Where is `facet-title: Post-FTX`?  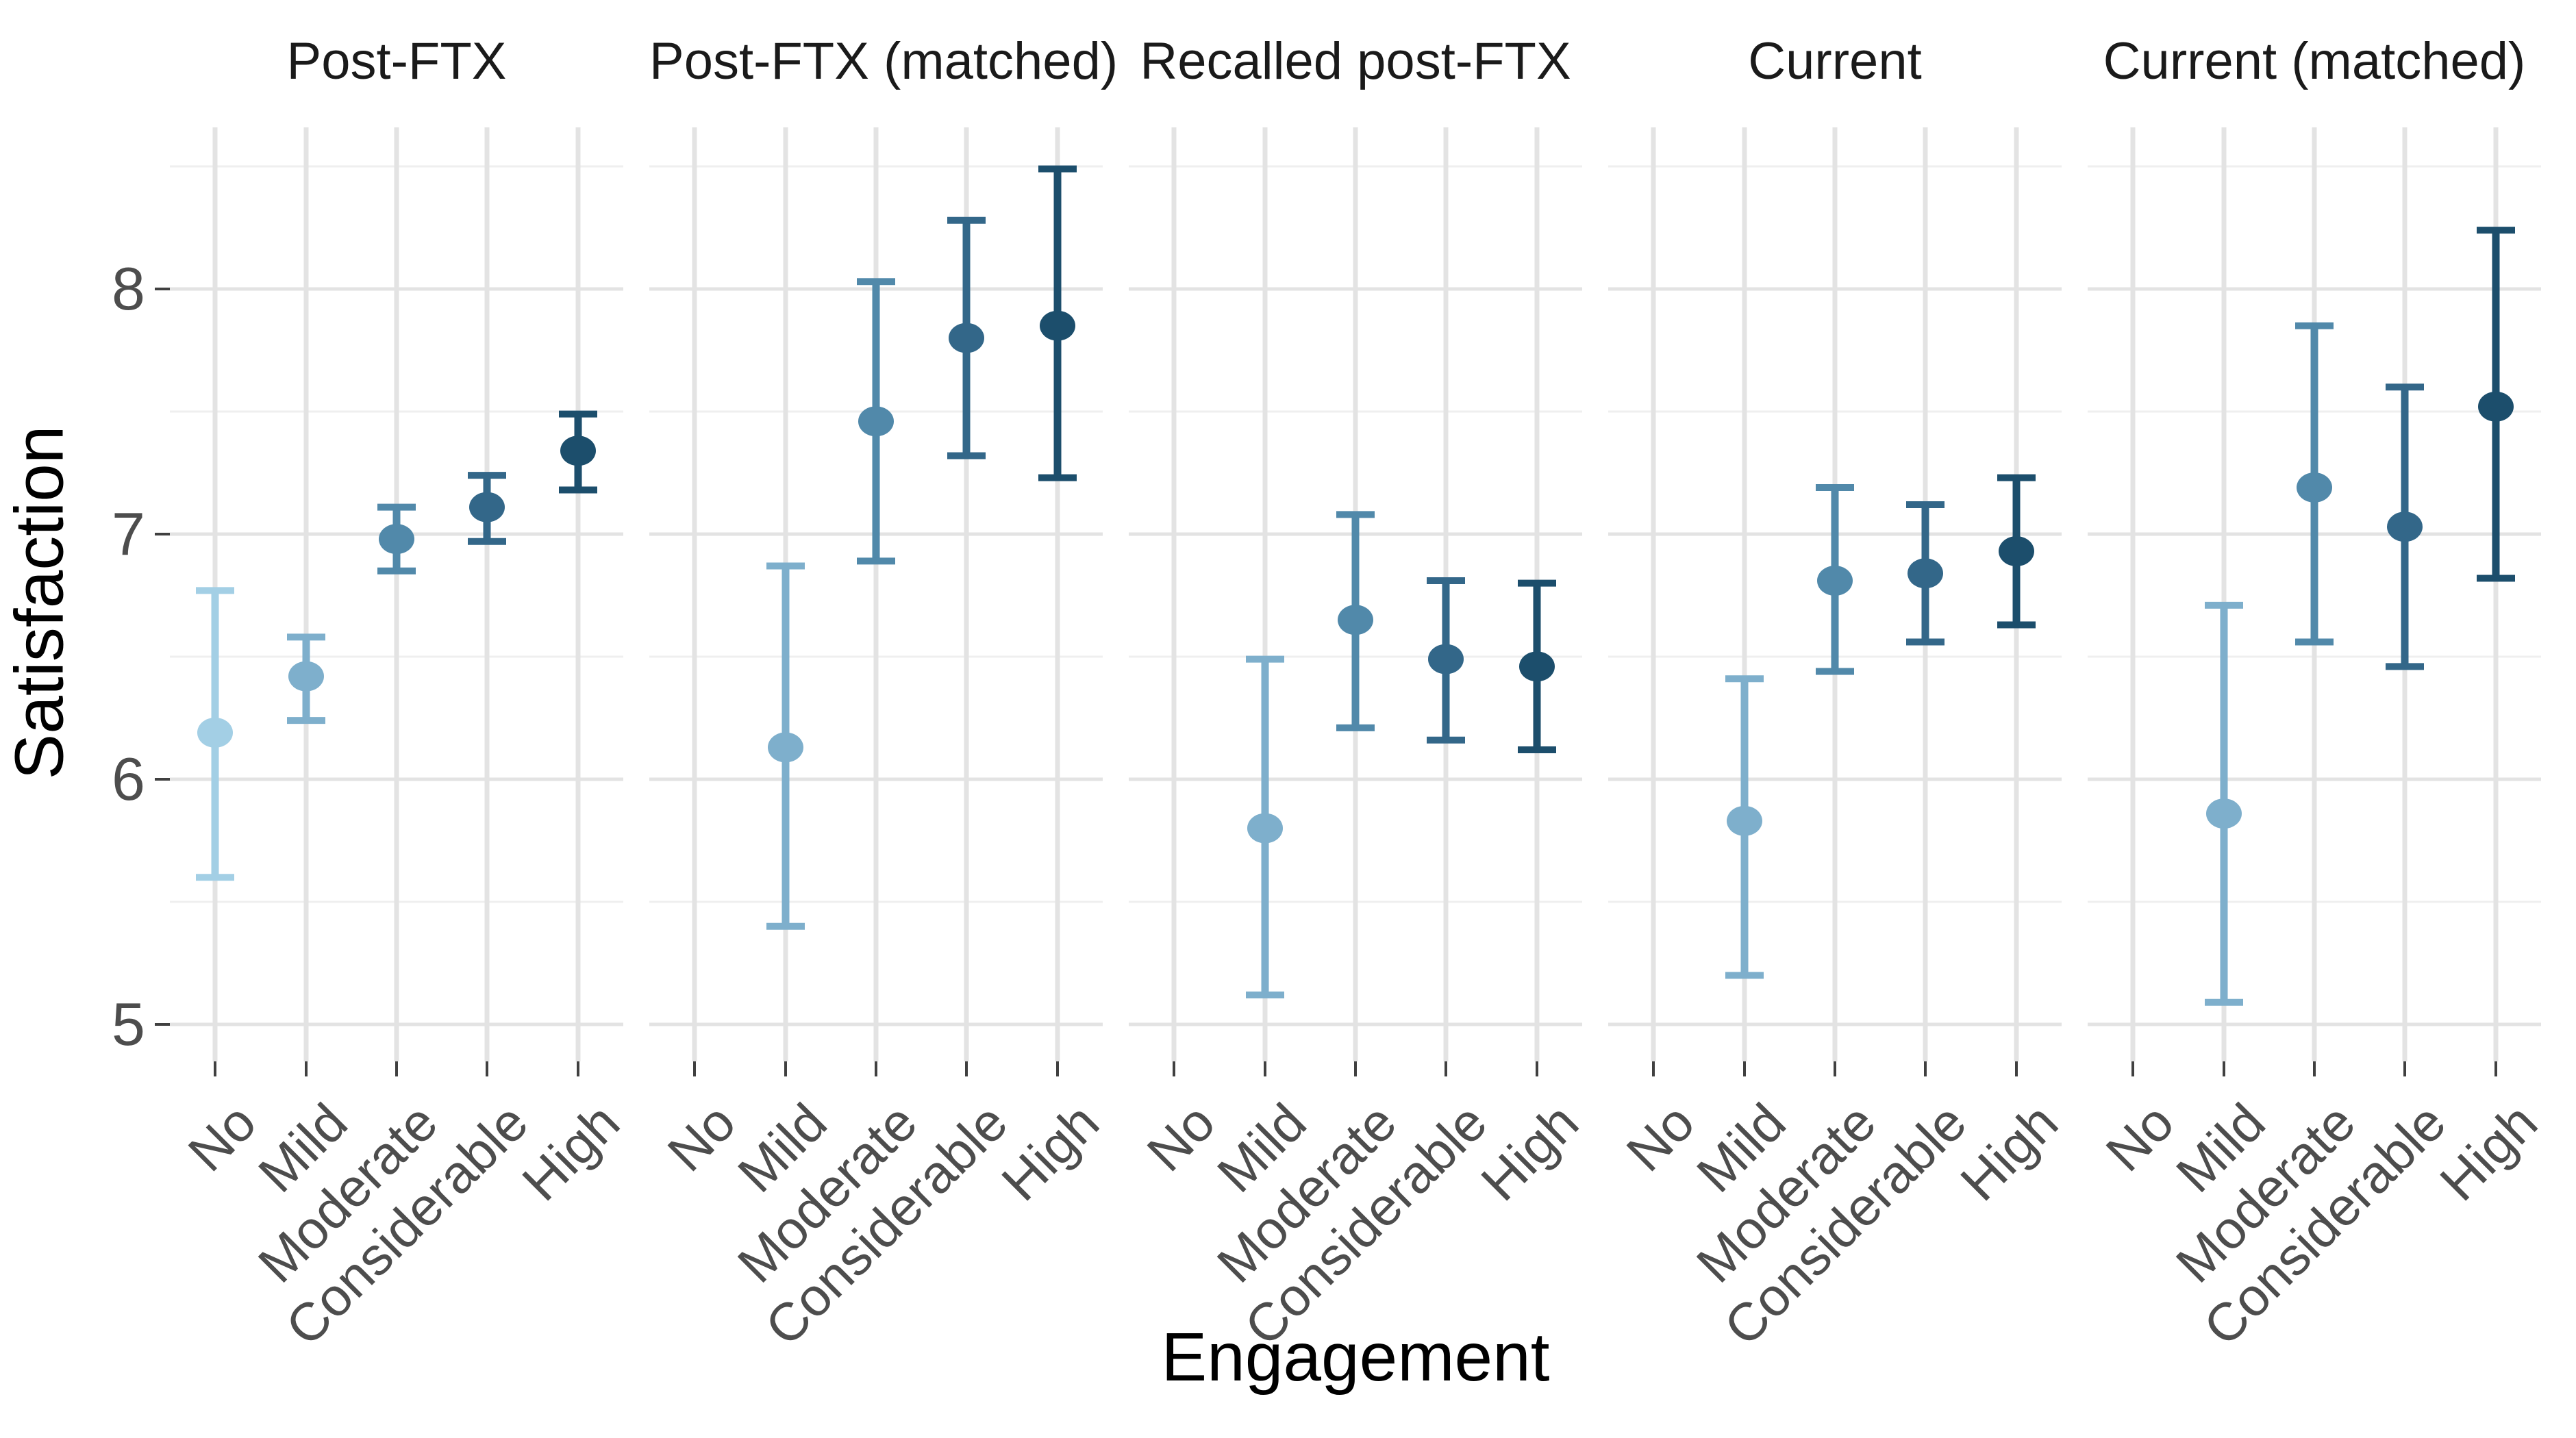
facet-title: Post-FTX is located at coordinates (396, 61).